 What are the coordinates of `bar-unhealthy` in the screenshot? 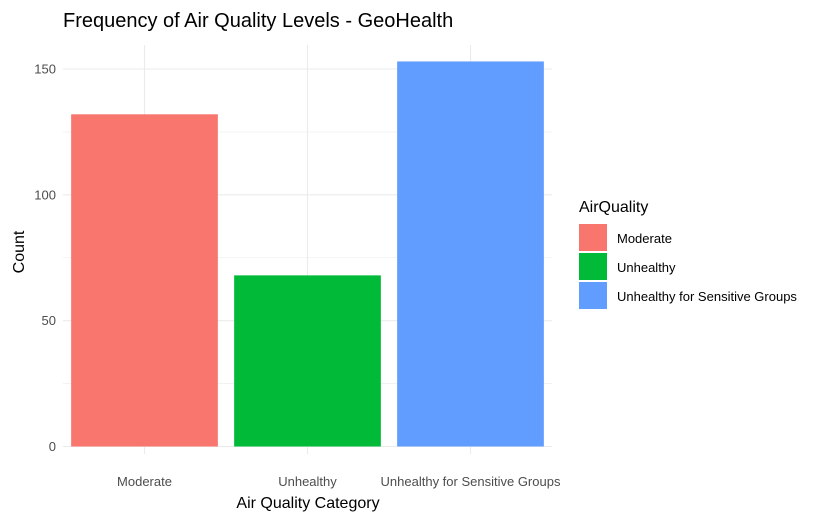 It's located at (307, 361).